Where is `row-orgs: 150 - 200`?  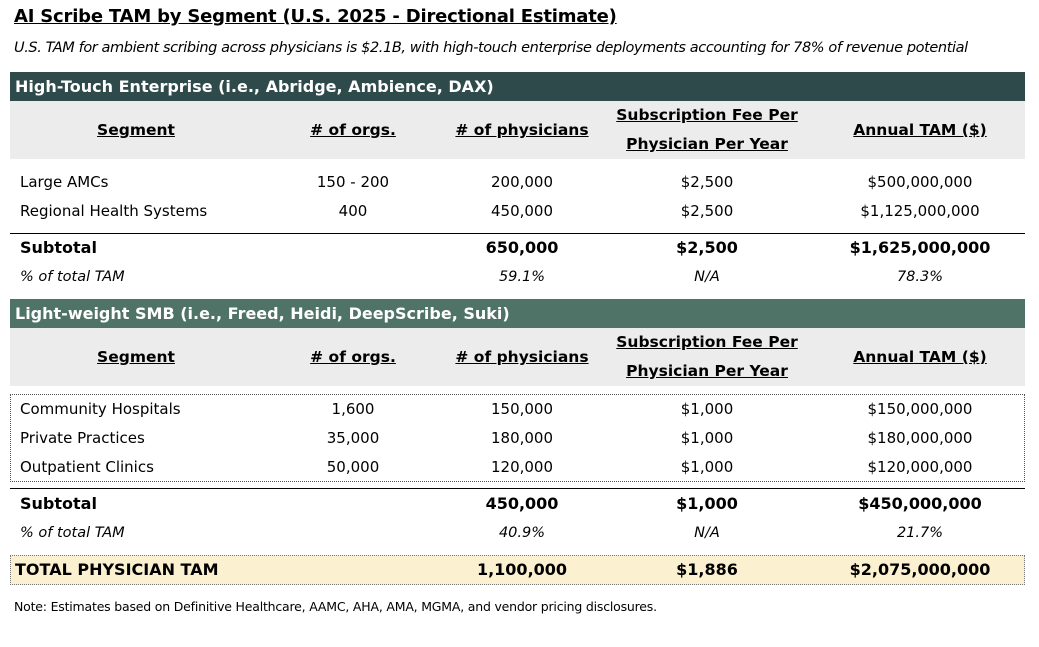 row-orgs: 150 - 200 is located at coordinates (353, 182).